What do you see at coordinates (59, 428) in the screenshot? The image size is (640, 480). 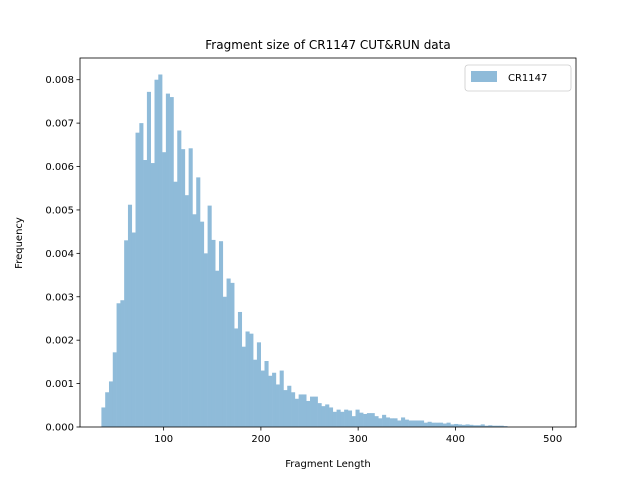 I see `y-tick-label: 0.000` at bounding box center [59, 428].